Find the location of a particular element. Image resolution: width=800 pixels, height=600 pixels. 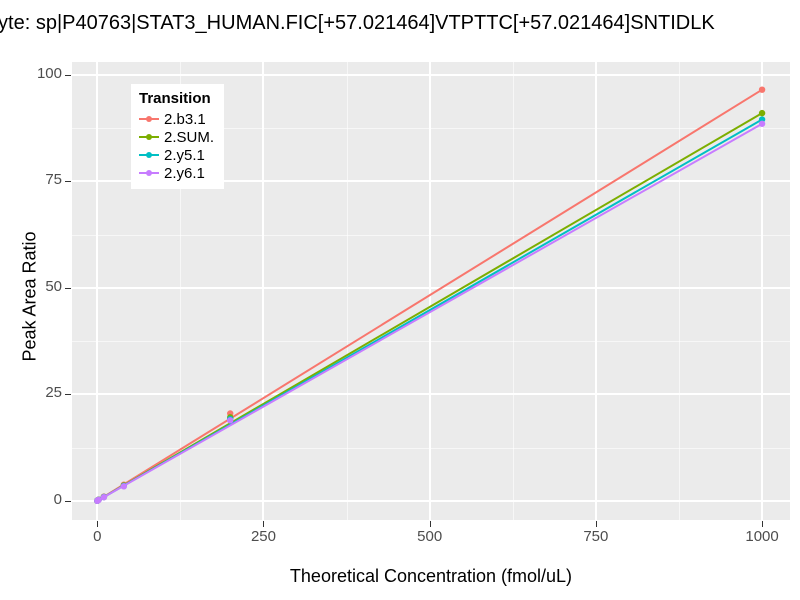

x-tick-label: 0 is located at coordinates (97, 536).